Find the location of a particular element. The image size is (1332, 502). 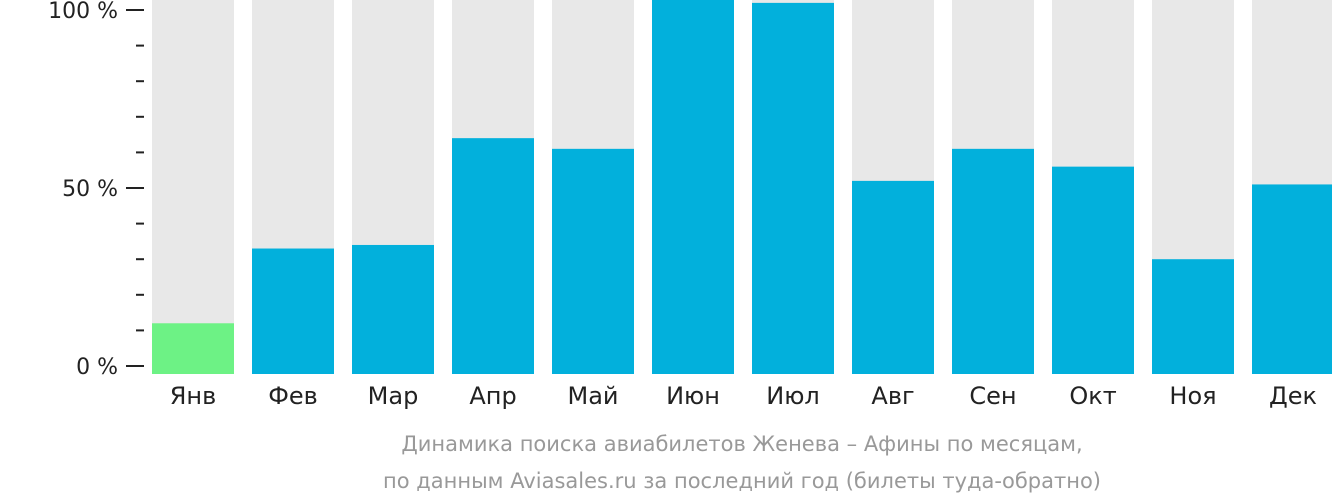

x-tick-label-m12: Дек is located at coordinates (1293, 396).